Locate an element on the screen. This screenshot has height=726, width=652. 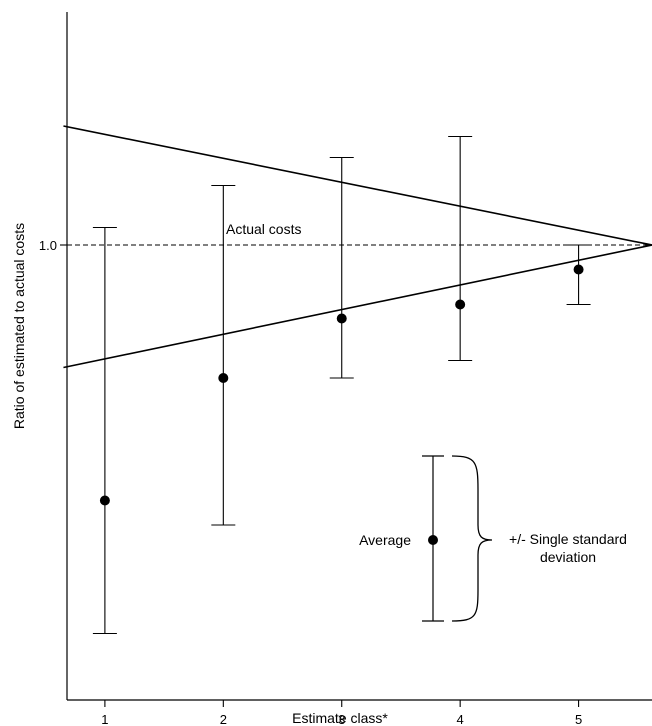
x-tick-label-3: 3 is located at coordinates (341, 719).